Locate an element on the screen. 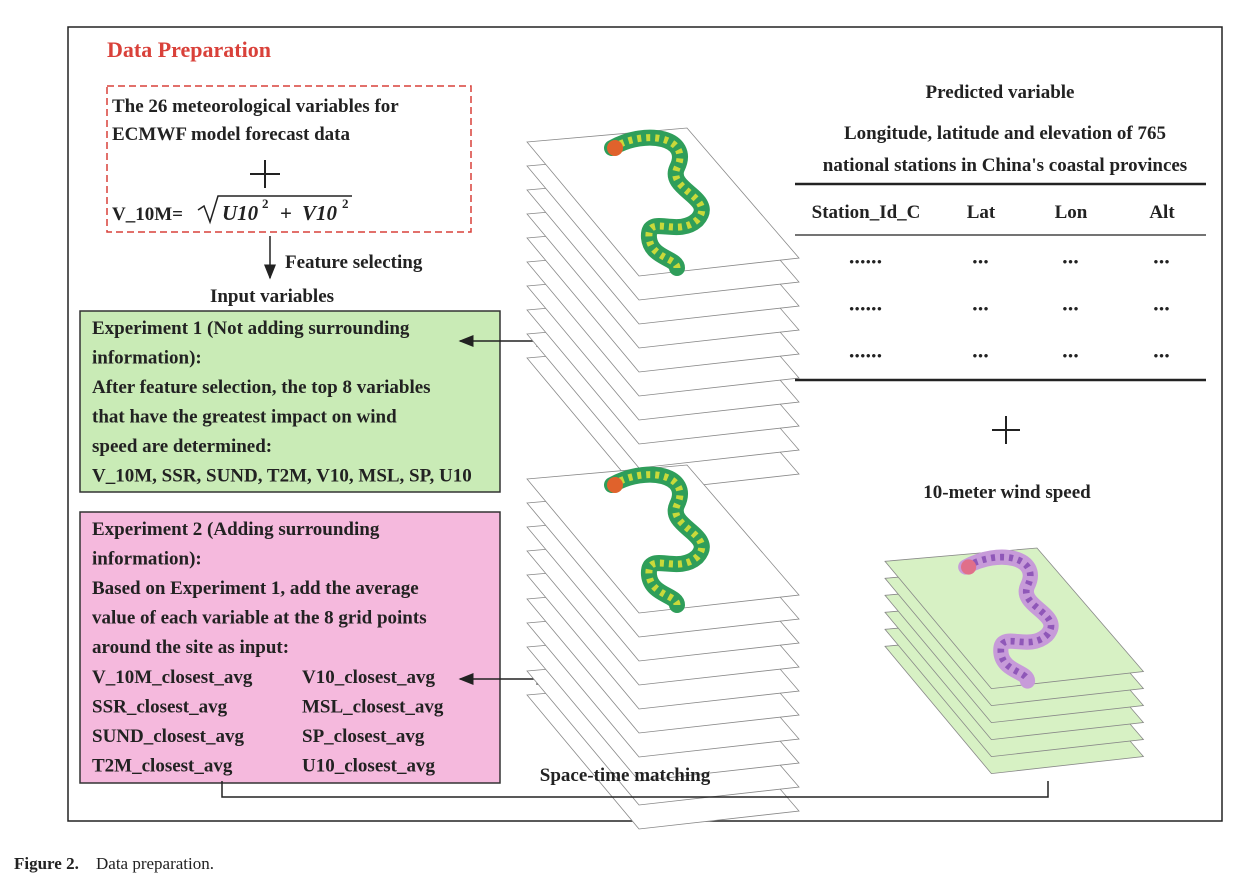  variable-name: MSL_closest_avg is located at coordinates (373, 707).